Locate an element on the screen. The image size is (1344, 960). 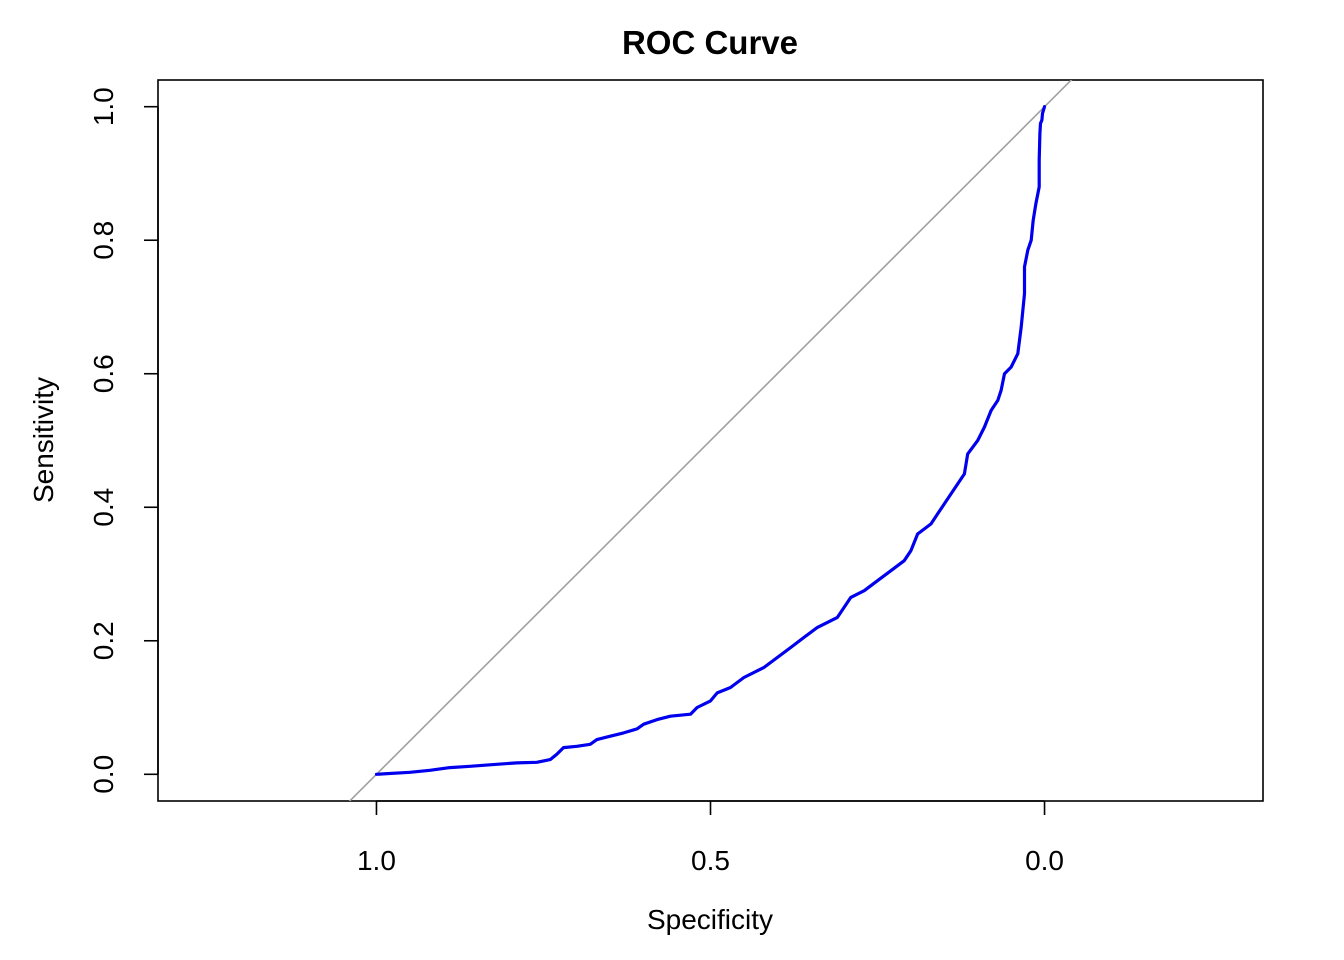
x-axis-label: Specificity is located at coordinates (710, 919).